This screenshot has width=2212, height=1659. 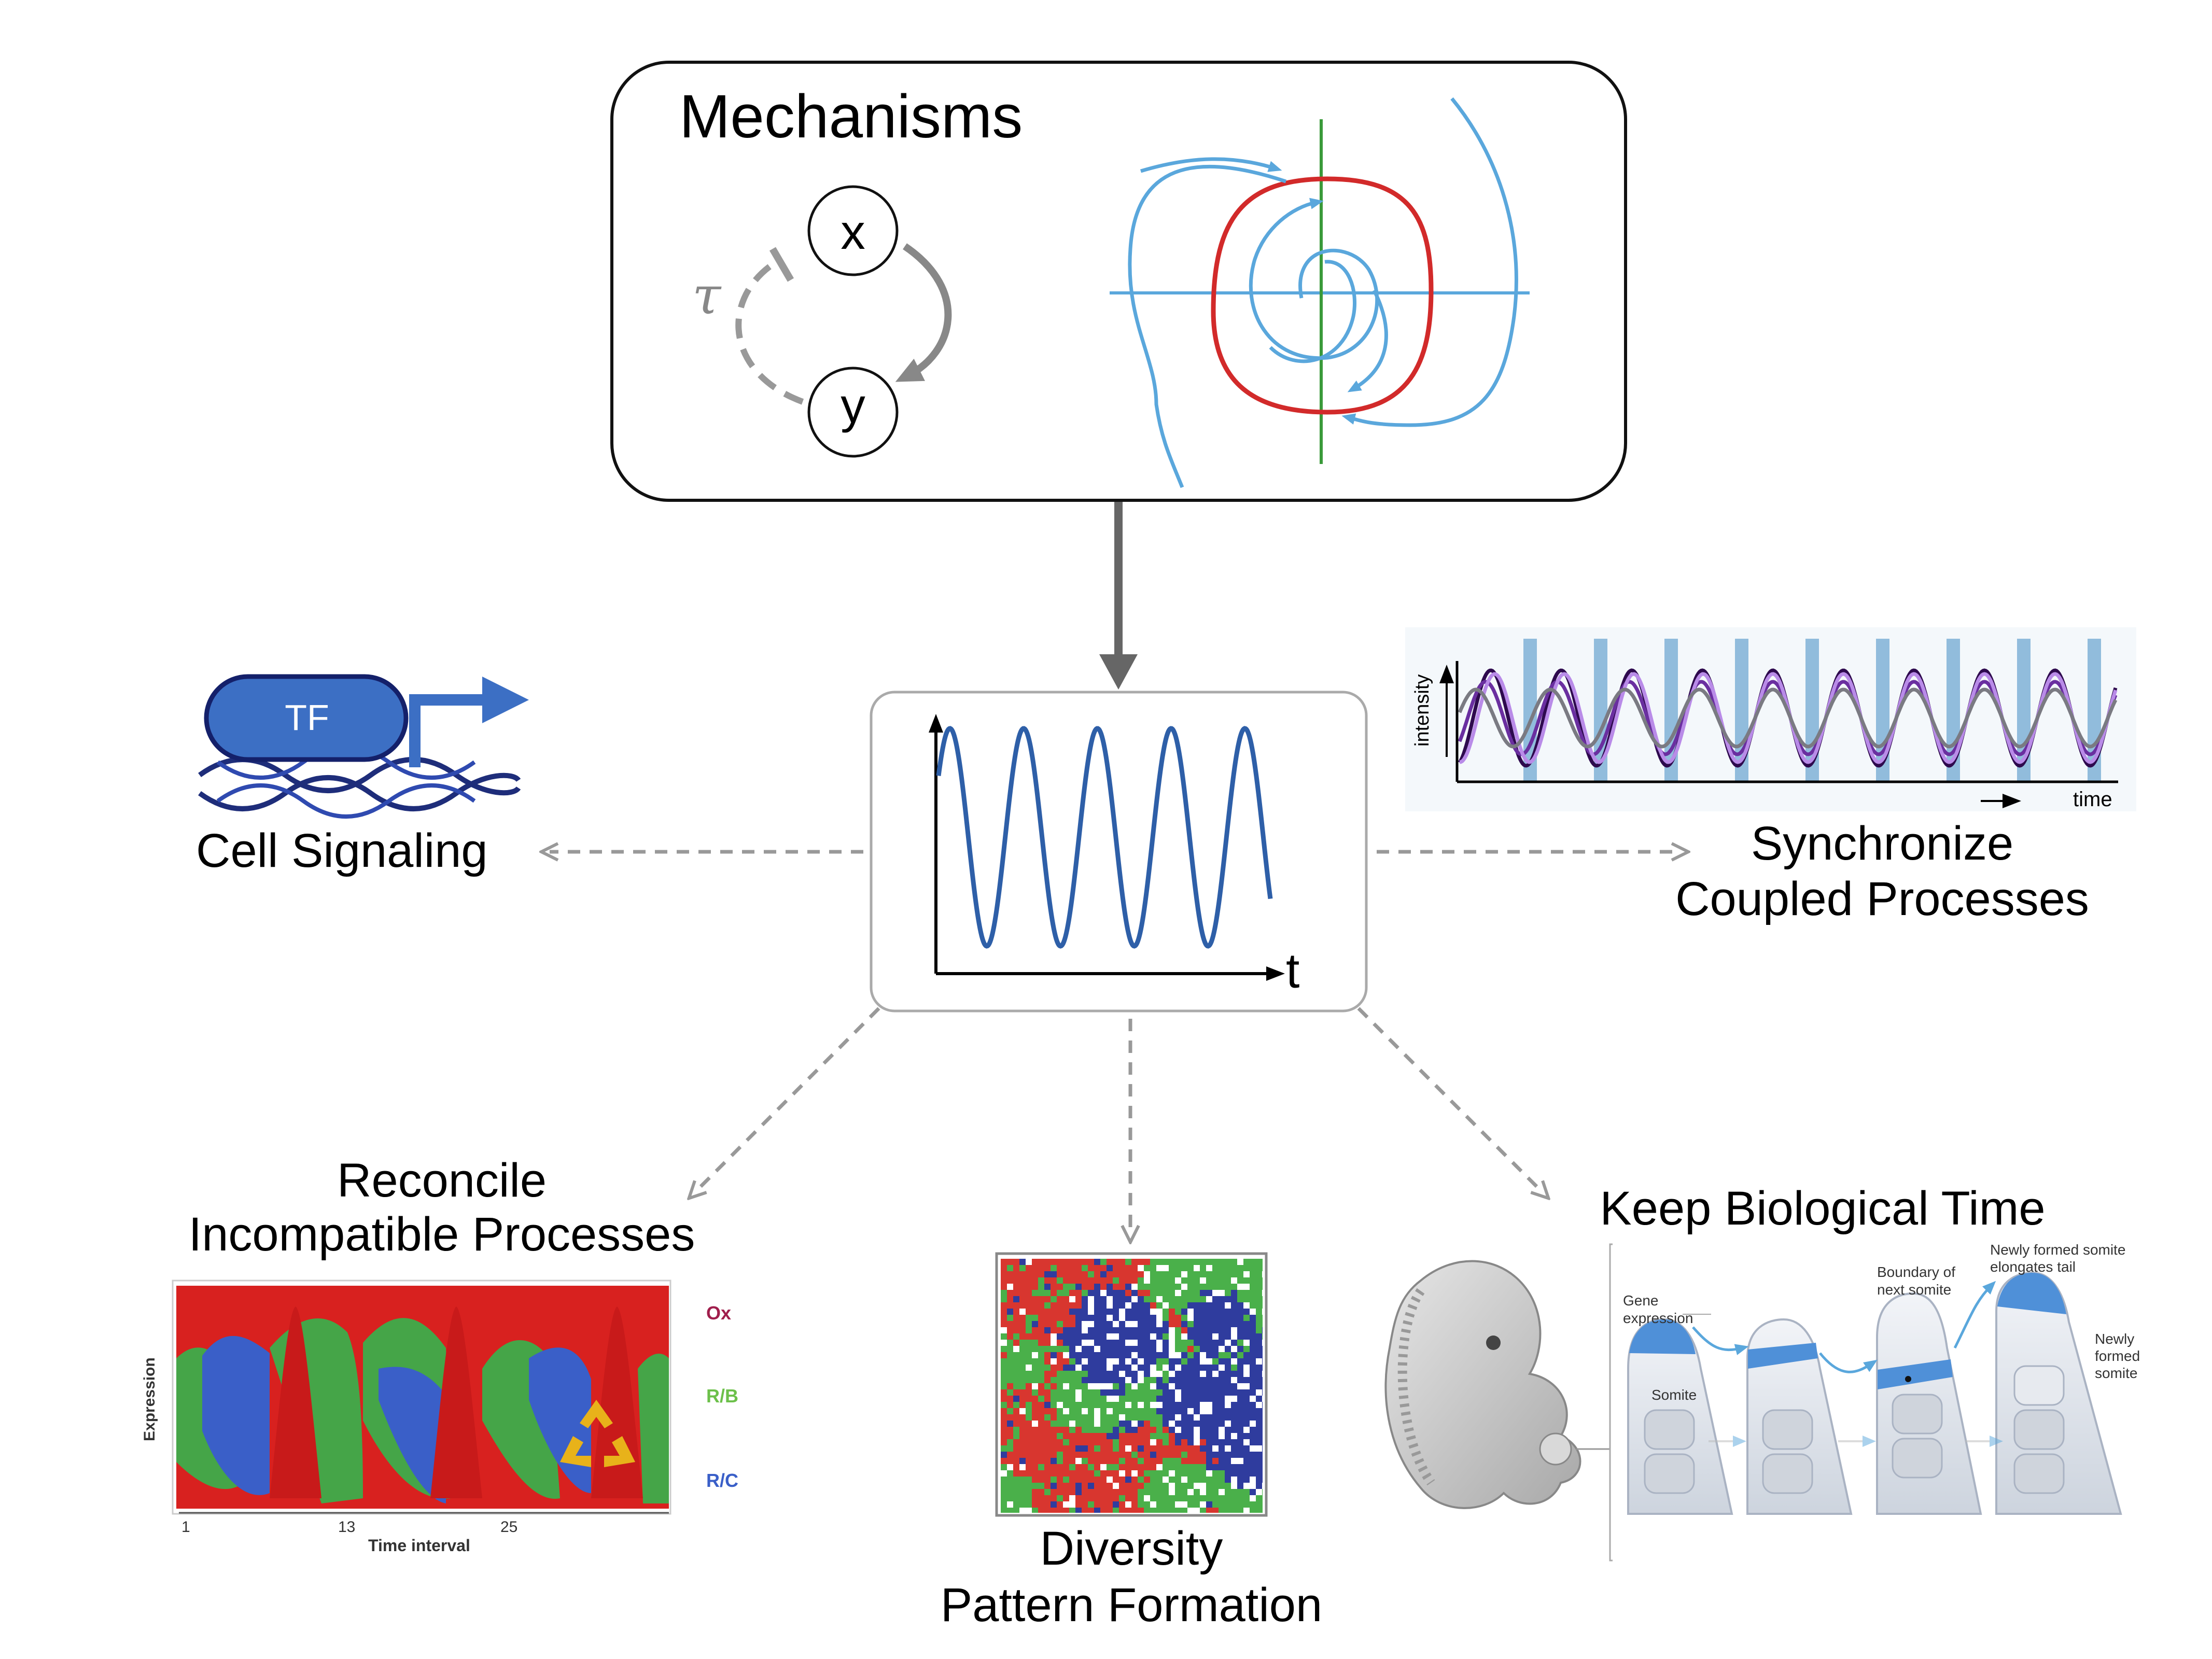 What do you see at coordinates (505, 700) in the screenshot?
I see `promoter-arrow-head` at bounding box center [505, 700].